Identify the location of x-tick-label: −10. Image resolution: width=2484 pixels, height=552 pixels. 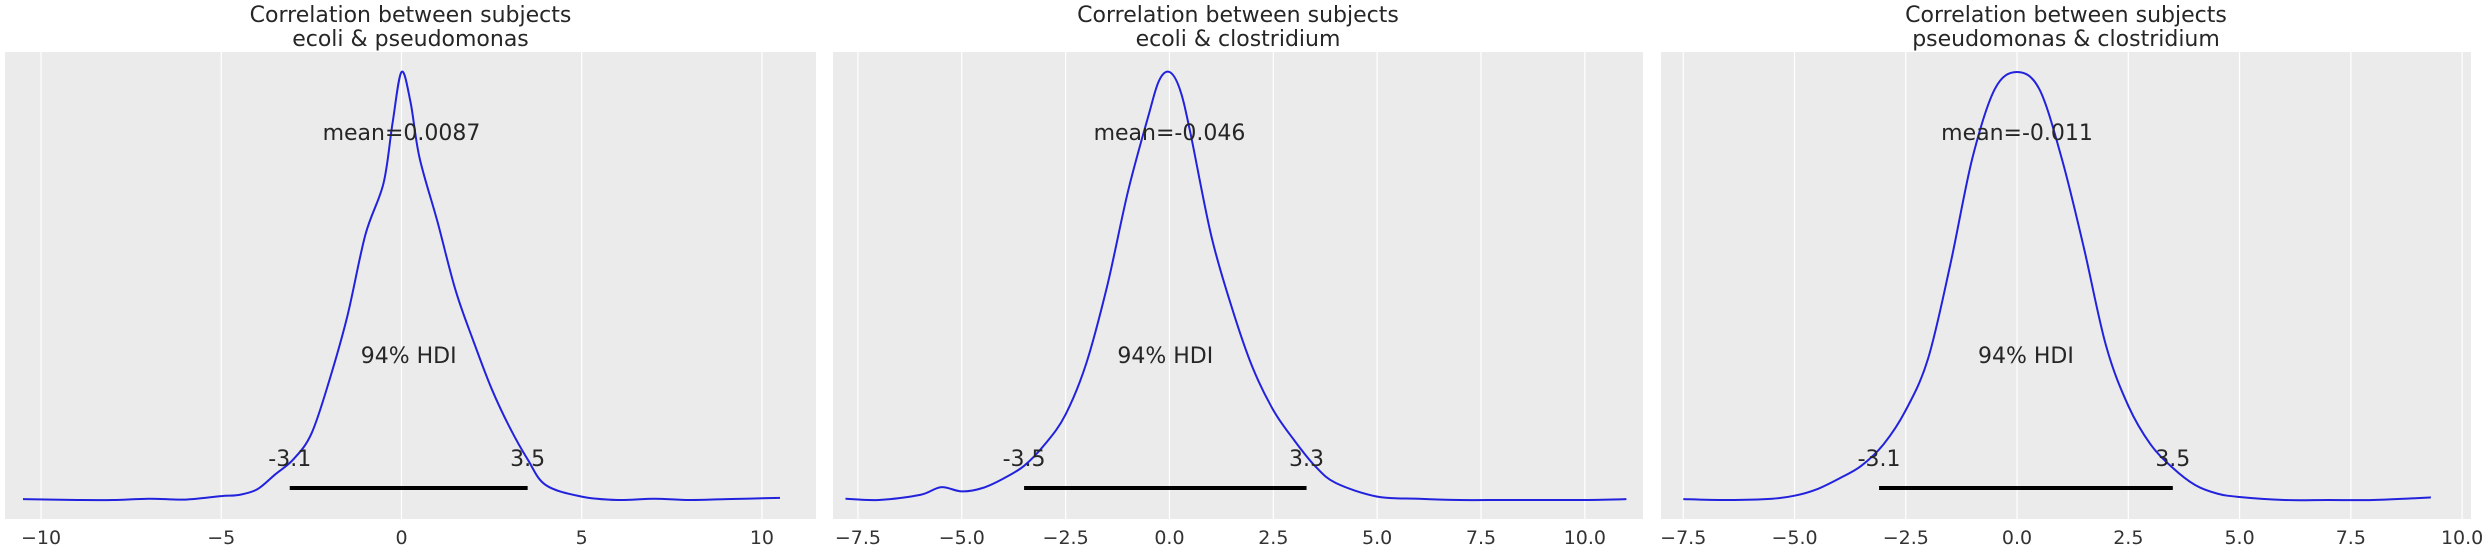
(41, 538).